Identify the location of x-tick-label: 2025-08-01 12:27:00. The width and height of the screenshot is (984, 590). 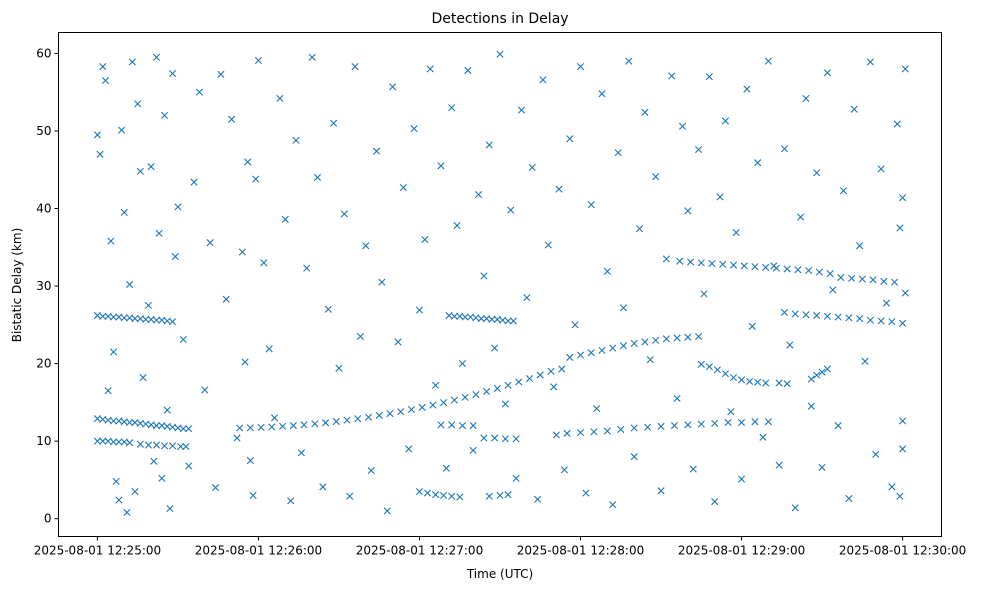
(419, 551).